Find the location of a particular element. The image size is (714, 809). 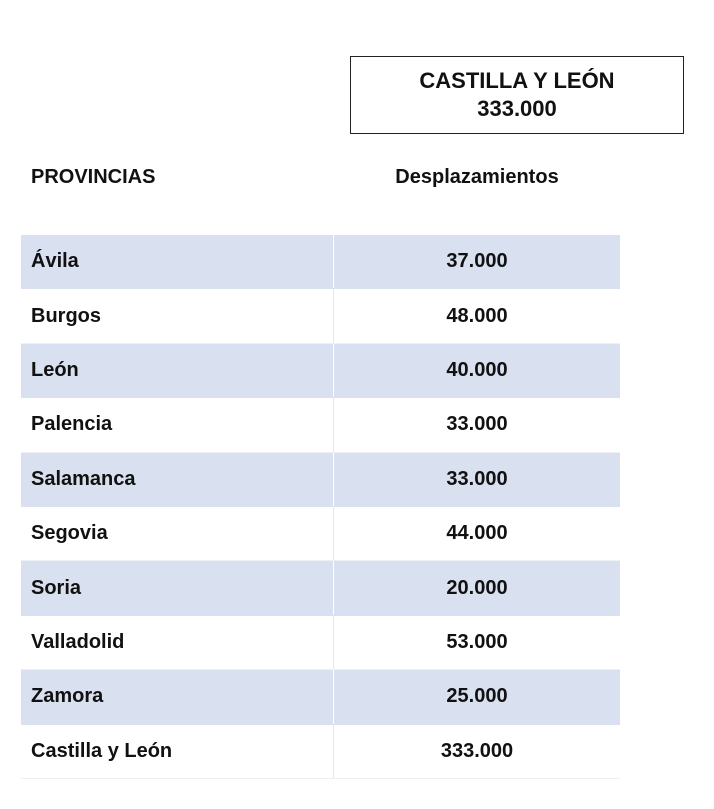

province-name: León is located at coordinates (177, 370).